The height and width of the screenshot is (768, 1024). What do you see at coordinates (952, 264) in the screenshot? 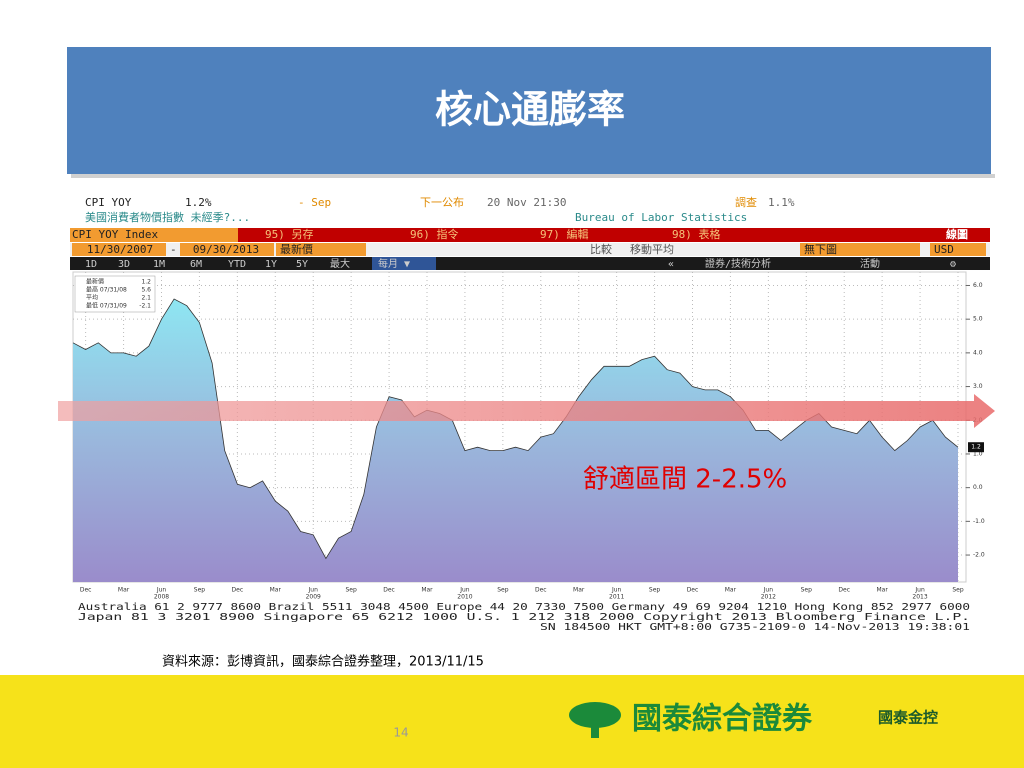
I see `period-button: ⚙` at bounding box center [952, 264].